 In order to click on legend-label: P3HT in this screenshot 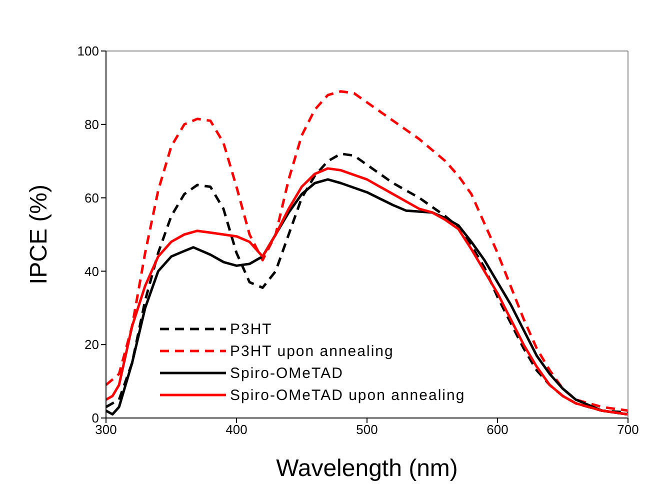, I will do `click(251, 329)`.